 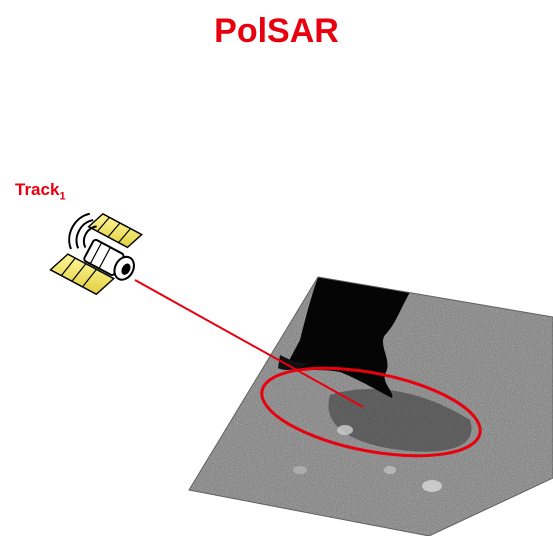 I want to click on track-label: Track1, so click(x=40, y=191).